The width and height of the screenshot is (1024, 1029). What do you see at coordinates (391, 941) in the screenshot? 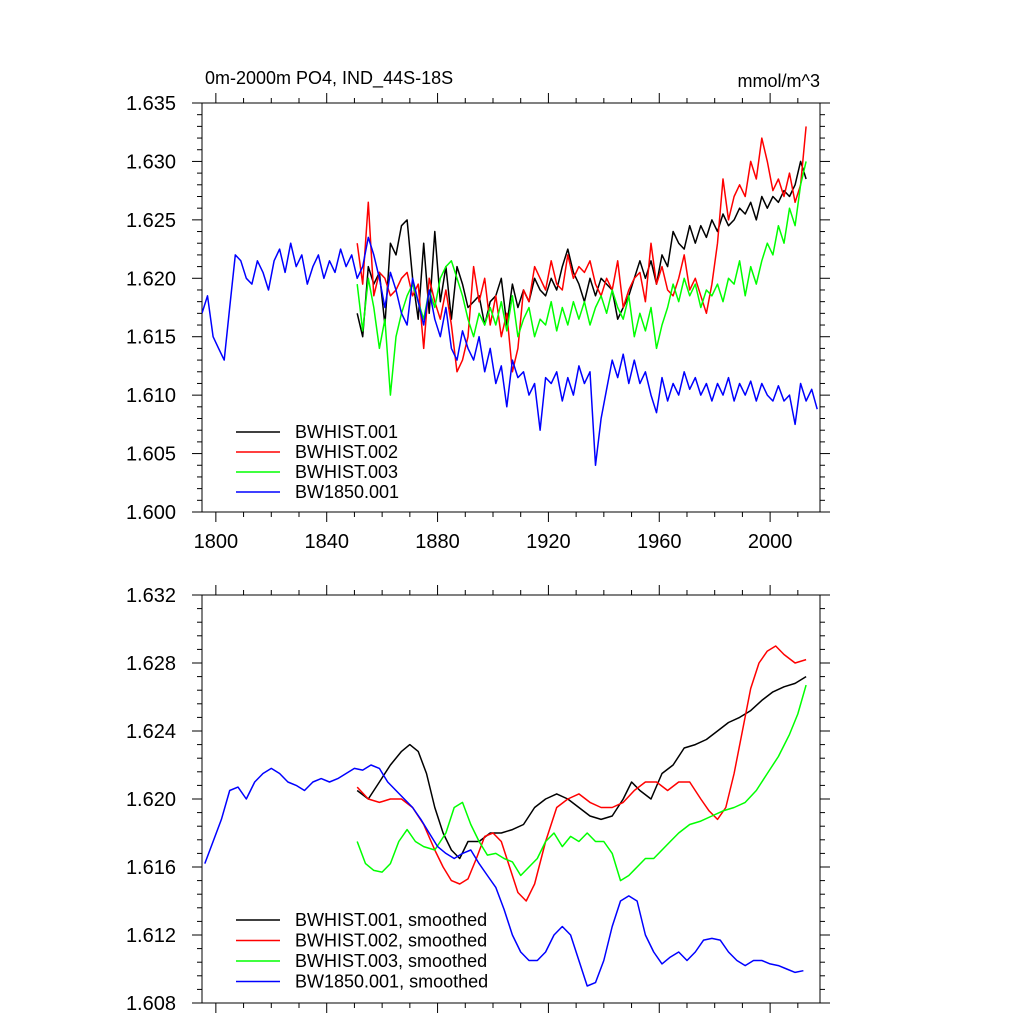
I see `legend-label: BWHIST.002, smoothed` at bounding box center [391, 941].